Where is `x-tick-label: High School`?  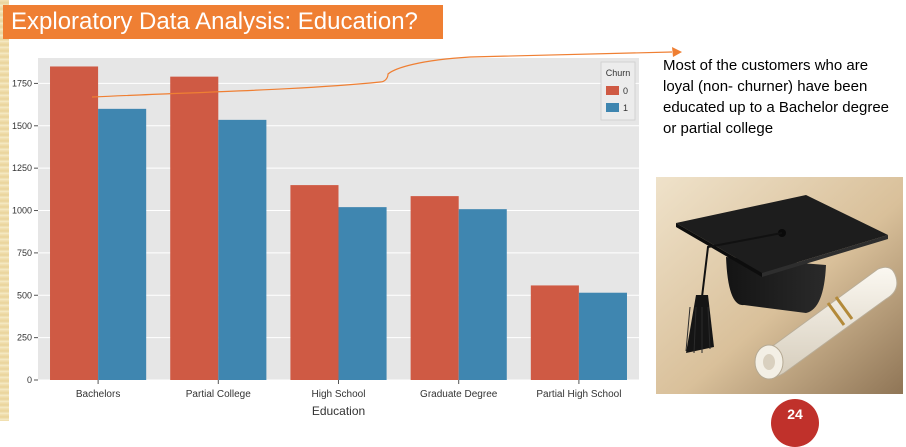
x-tick-label: High School is located at coordinates (339, 394).